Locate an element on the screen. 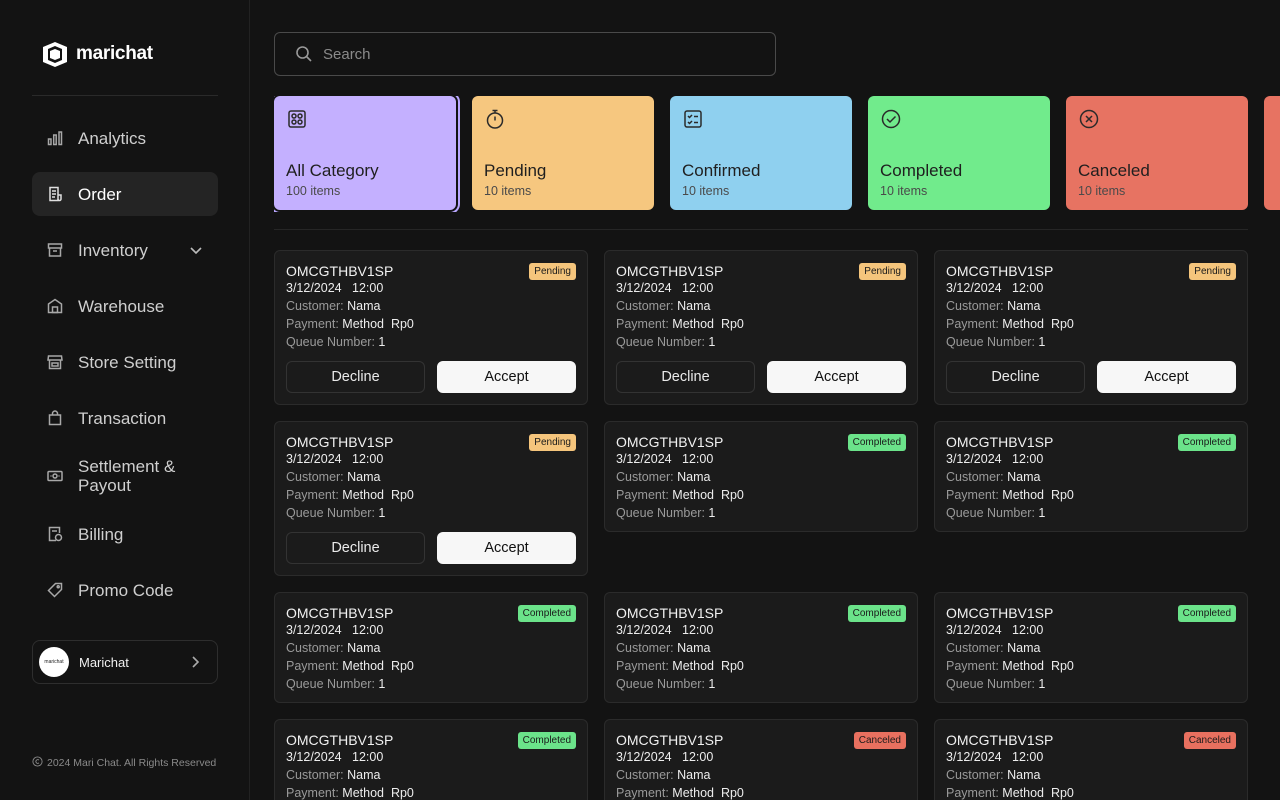 This screenshot has width=1280, height=800. category-card-overflow is located at coordinates (1272, 153).